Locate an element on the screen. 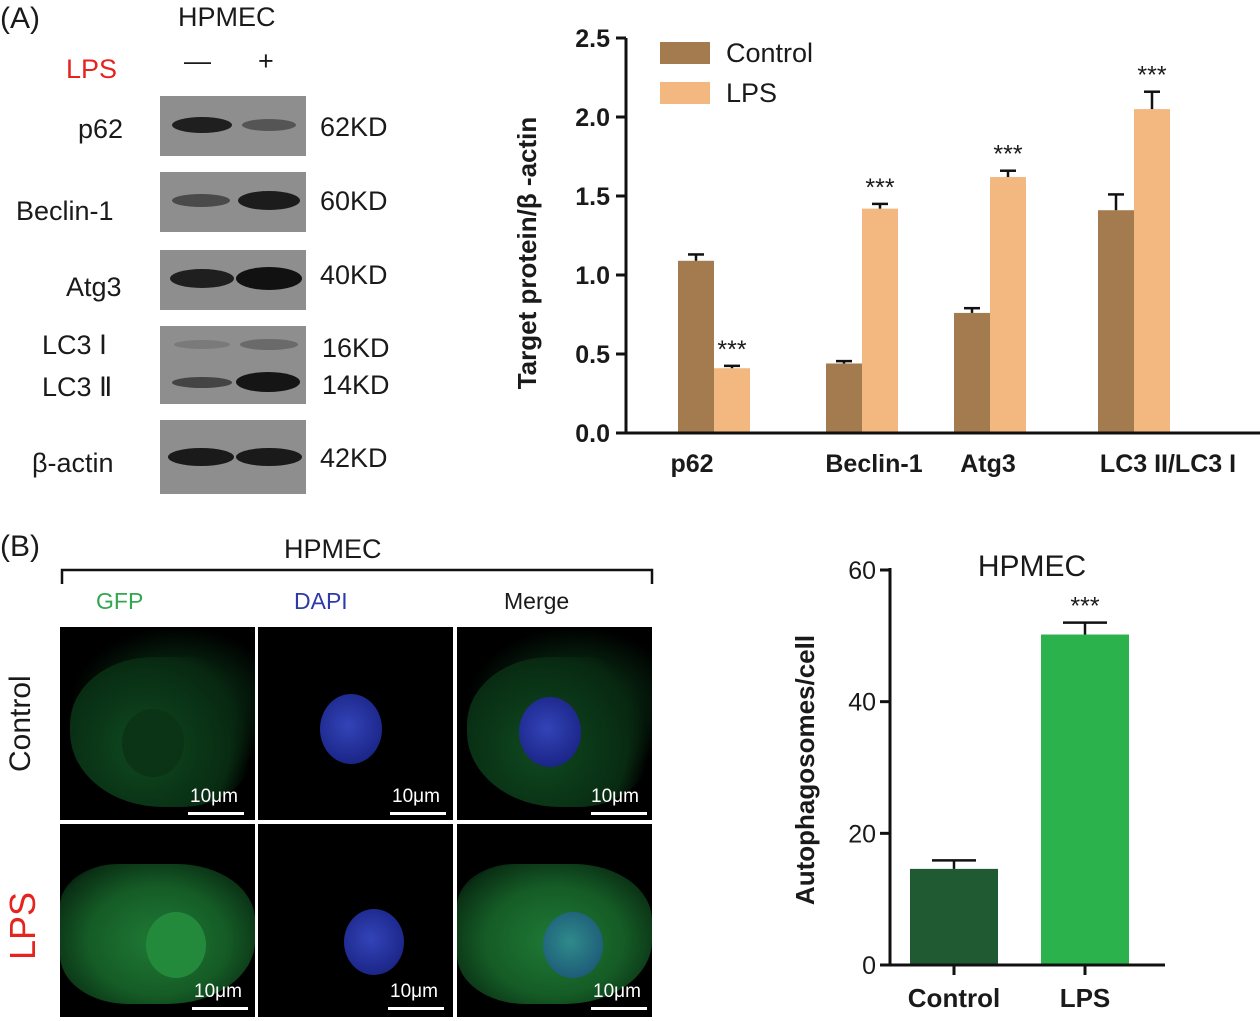 Image resolution: width=1260 pixels, height=1021 pixels. y-tick-label: 2.5 is located at coordinates (592, 39).